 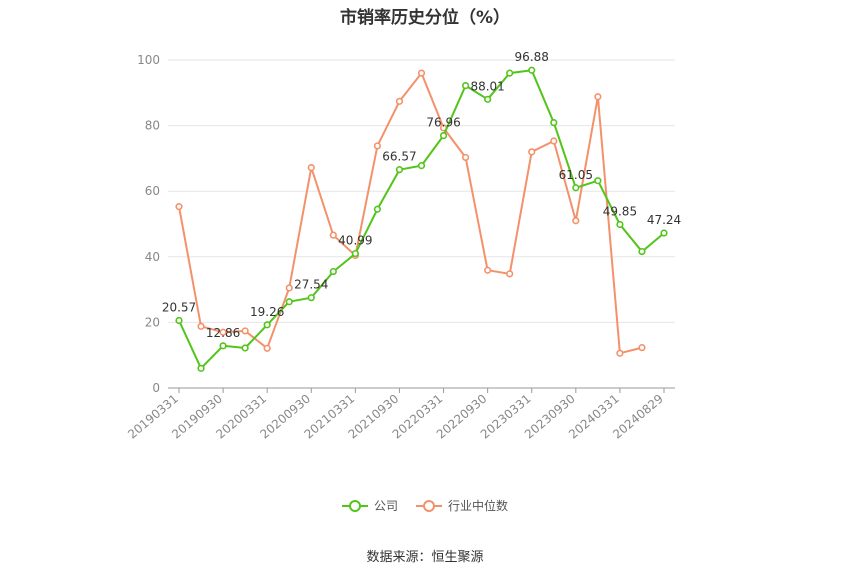 What do you see at coordinates (487, 86) in the screenshot?
I see `data-label: 88.01` at bounding box center [487, 86].